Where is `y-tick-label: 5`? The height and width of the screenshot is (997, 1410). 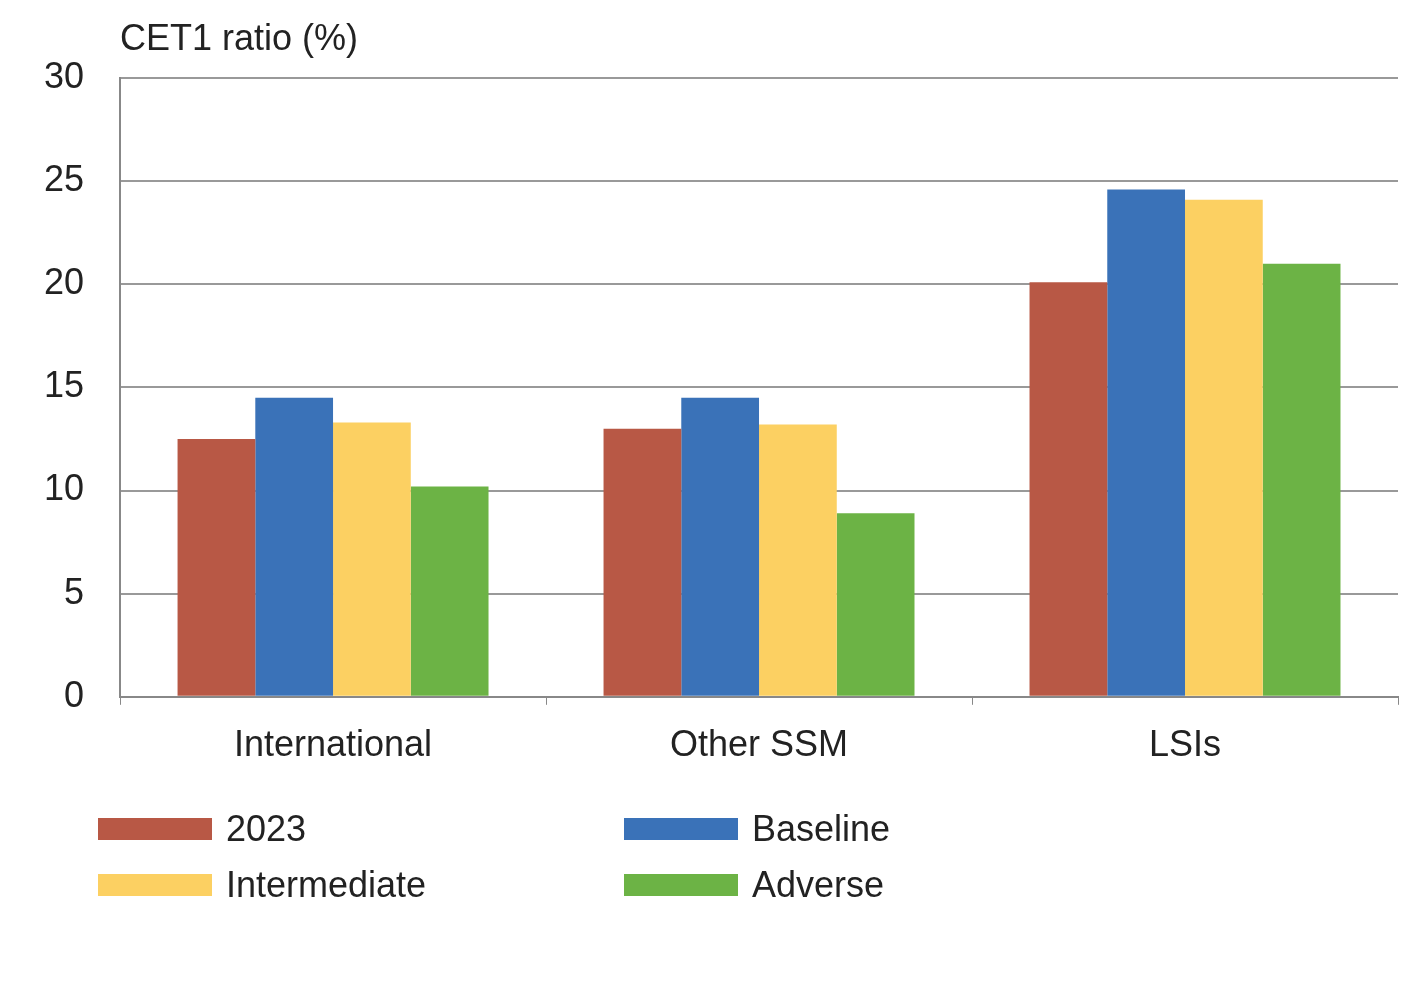 y-tick-label: 5 is located at coordinates (74, 591).